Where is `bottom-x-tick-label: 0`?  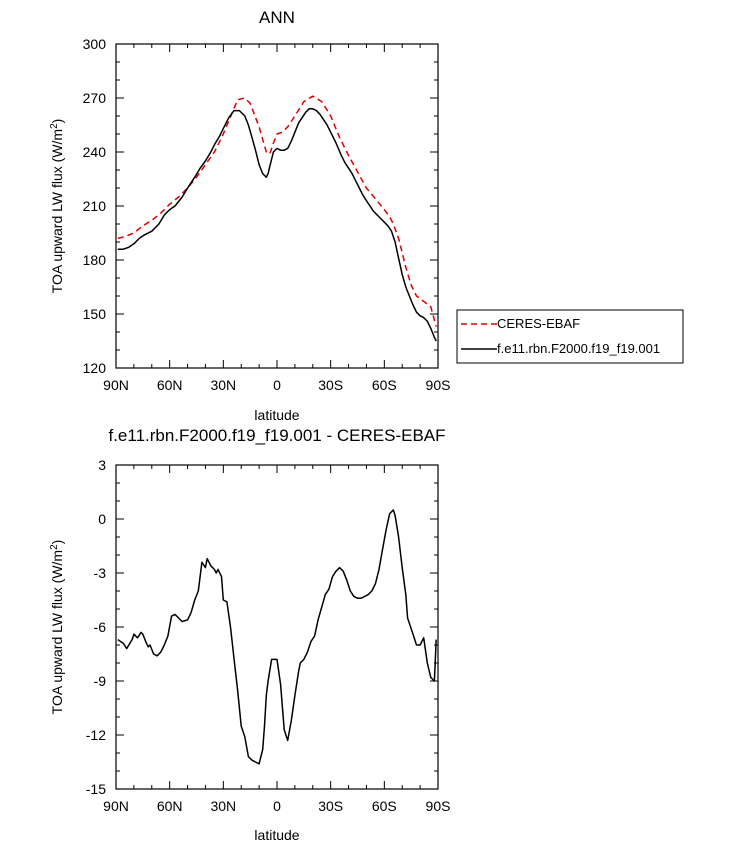 bottom-x-tick-label: 0 is located at coordinates (277, 806).